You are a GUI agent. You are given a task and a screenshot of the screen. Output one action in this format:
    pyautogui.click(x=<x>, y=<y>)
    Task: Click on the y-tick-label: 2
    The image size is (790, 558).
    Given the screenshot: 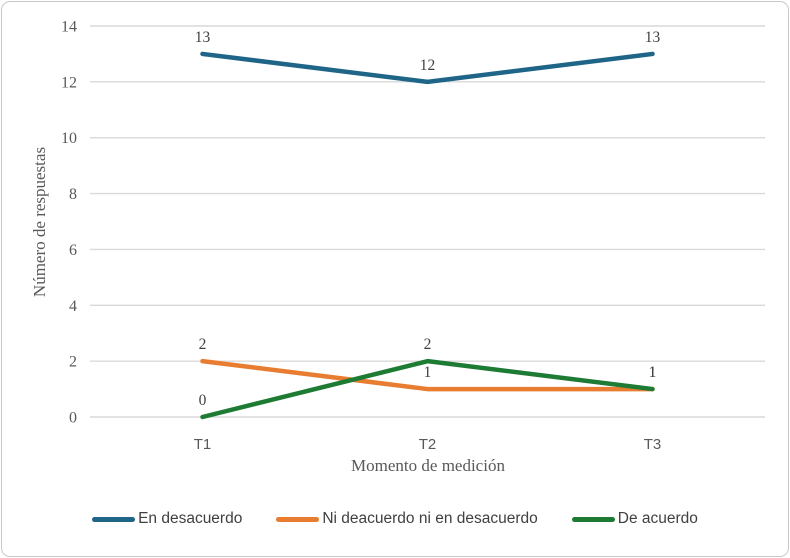 What is the action you would take?
    pyautogui.click(x=73, y=362)
    